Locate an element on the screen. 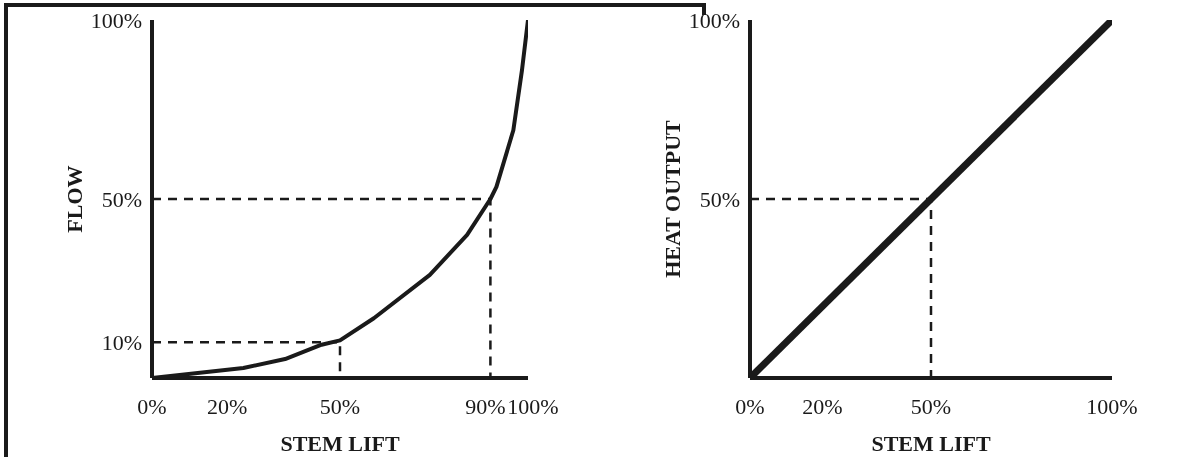  y-tick-label: 100% is located at coordinates (116, 20).